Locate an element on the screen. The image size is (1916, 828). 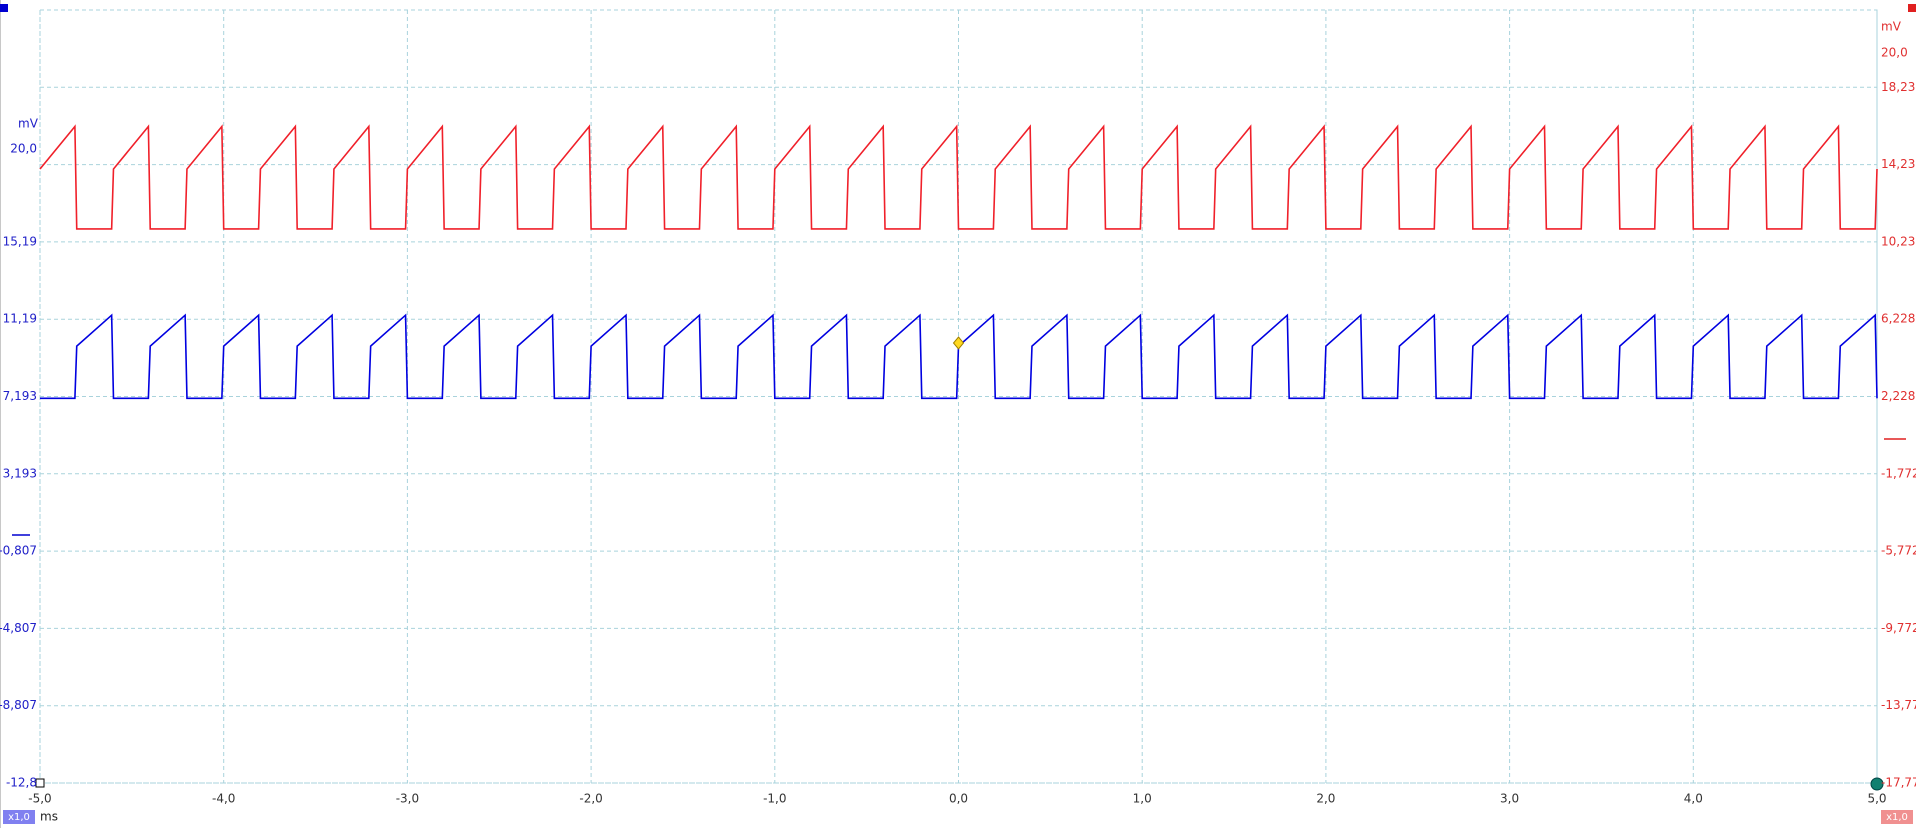
x-tick-label: 2,0 is located at coordinates (1325, 799).